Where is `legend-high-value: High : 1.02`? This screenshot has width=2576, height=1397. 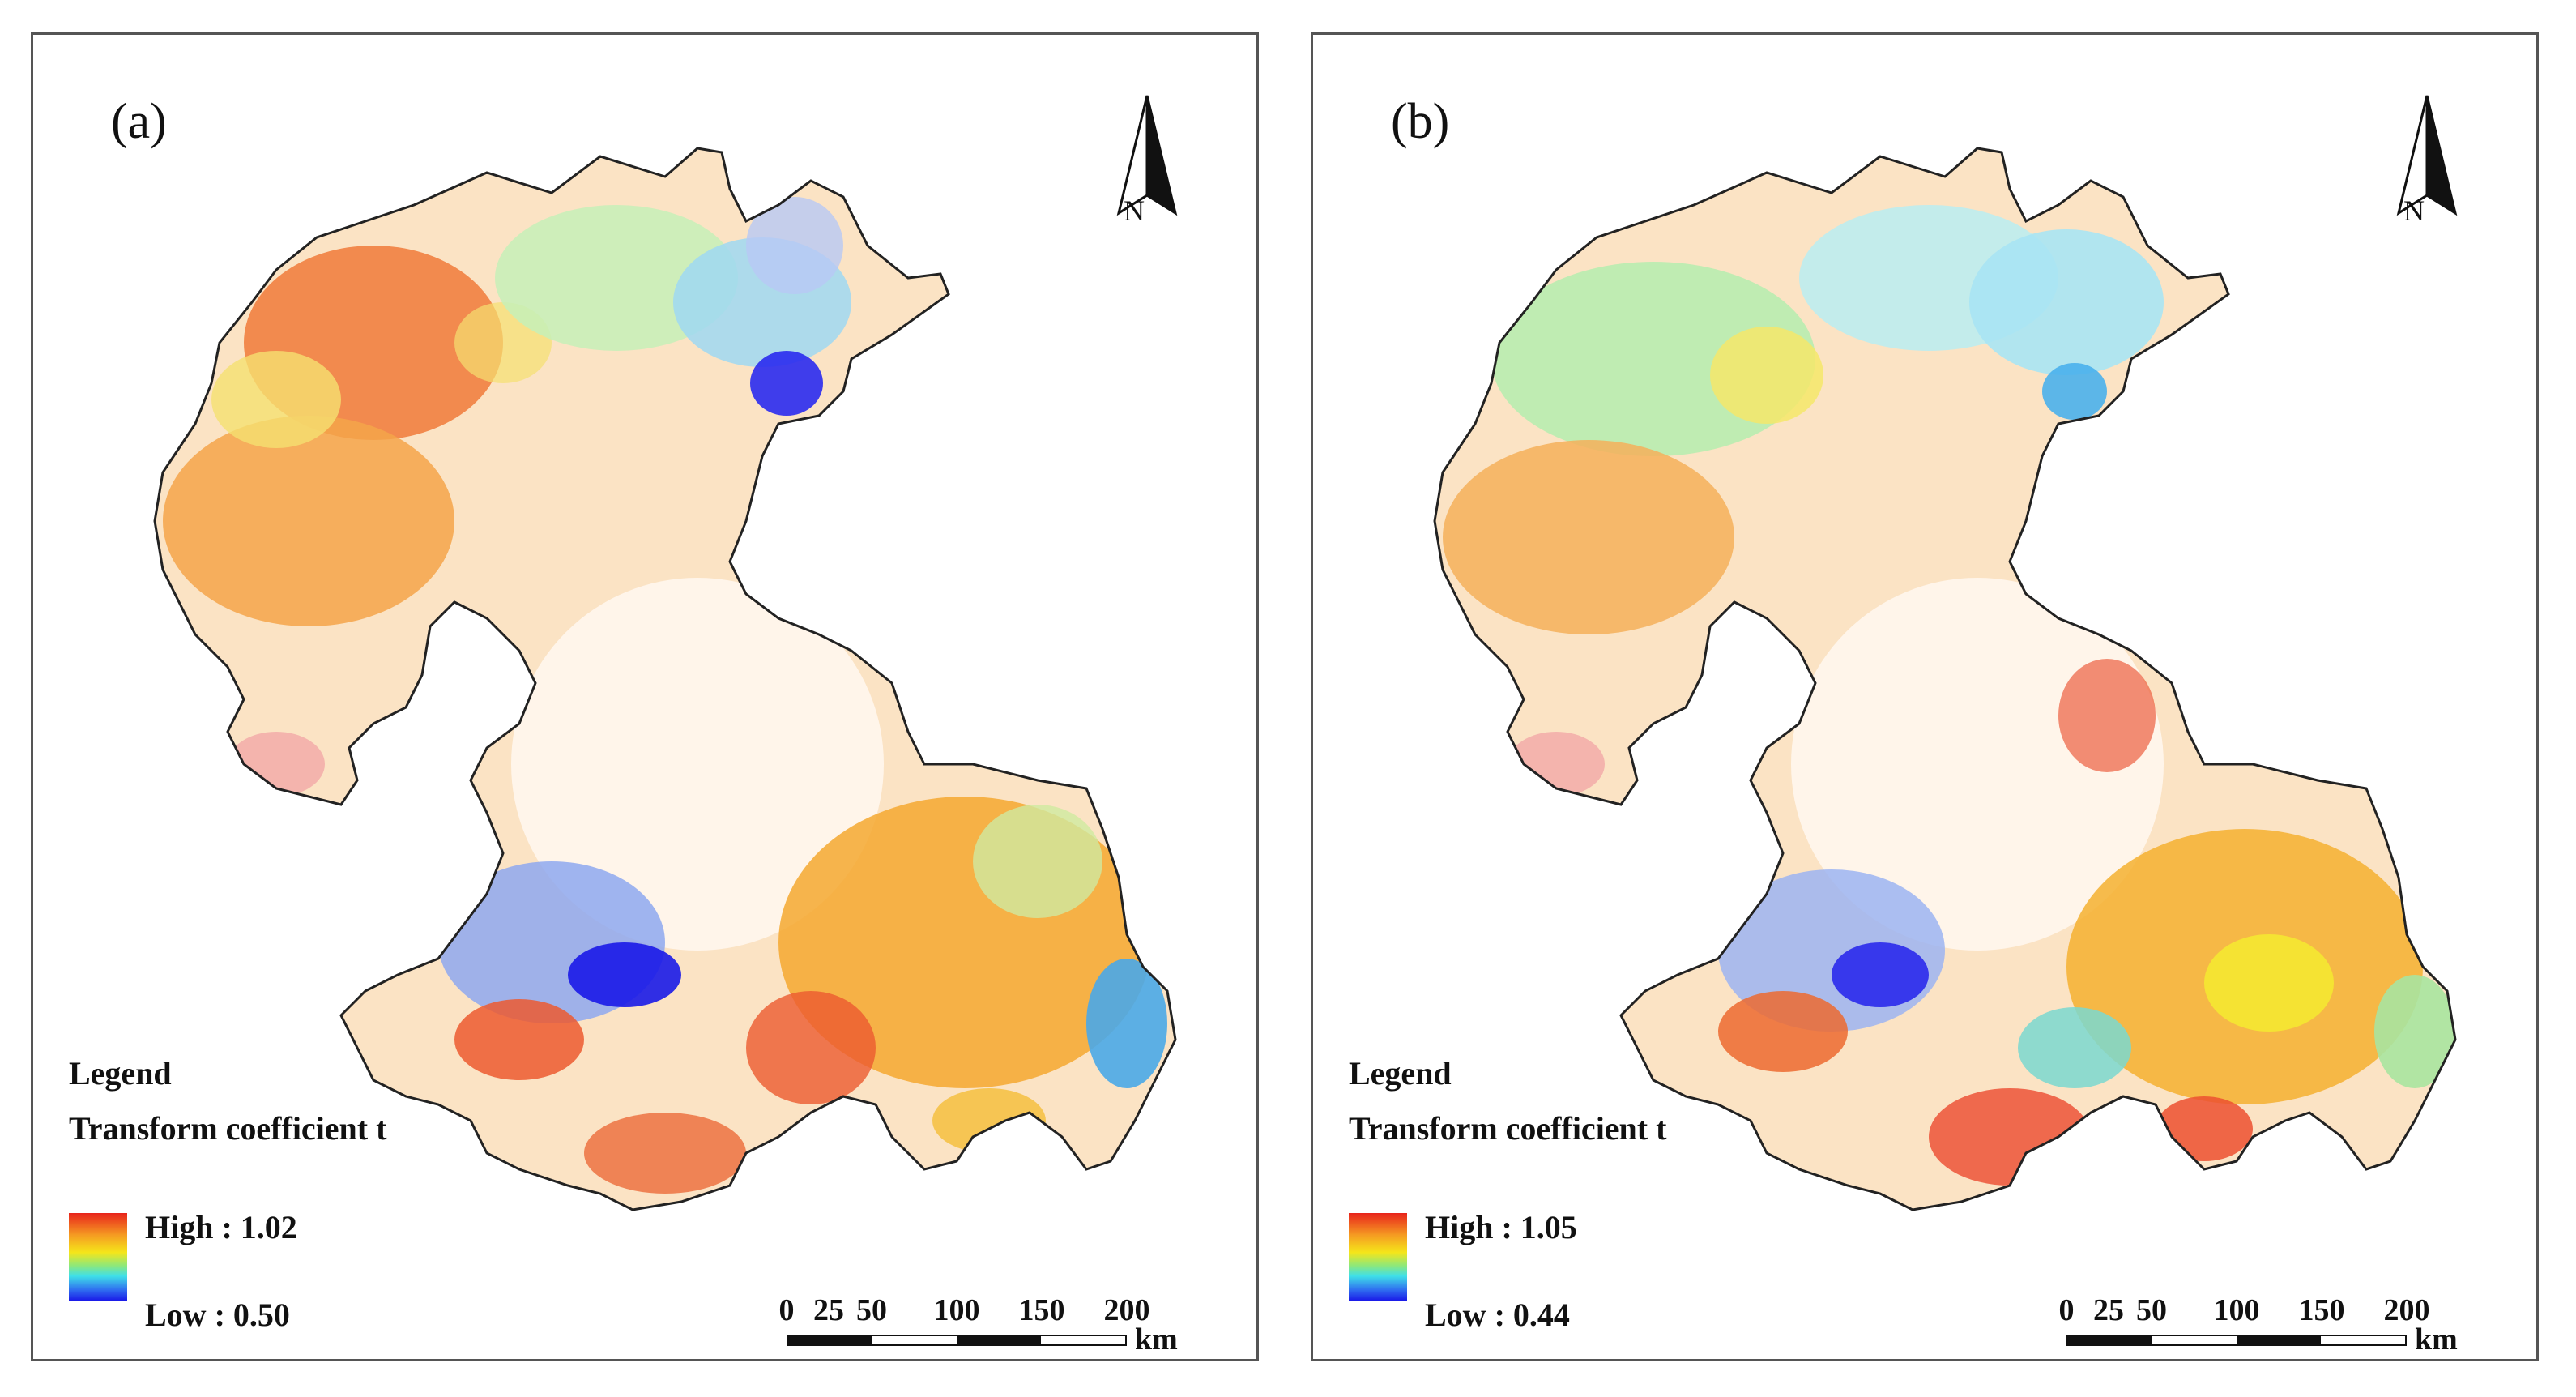
legend-high-value: High : 1.02 is located at coordinates (221, 1227).